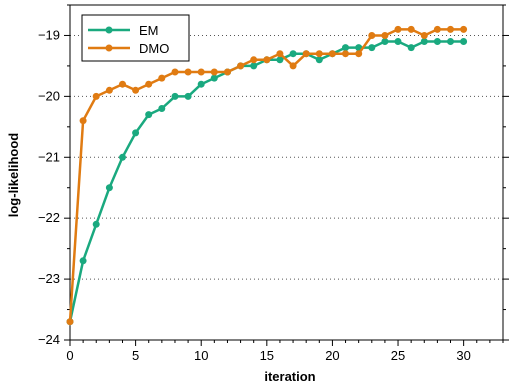  What do you see at coordinates (49, 95) in the screenshot?
I see `y-tick-label: −20` at bounding box center [49, 95].